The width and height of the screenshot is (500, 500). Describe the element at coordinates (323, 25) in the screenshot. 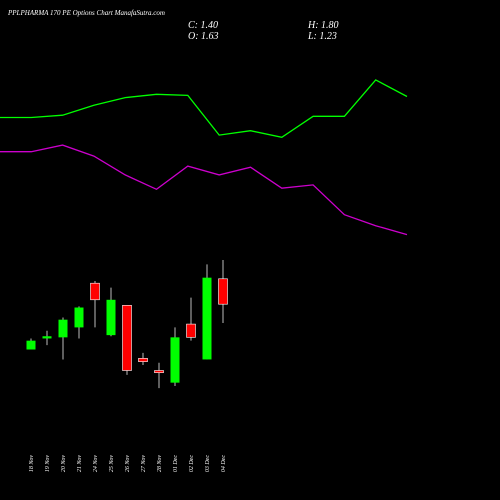

I see `high-label: H: 1.80` at that location.